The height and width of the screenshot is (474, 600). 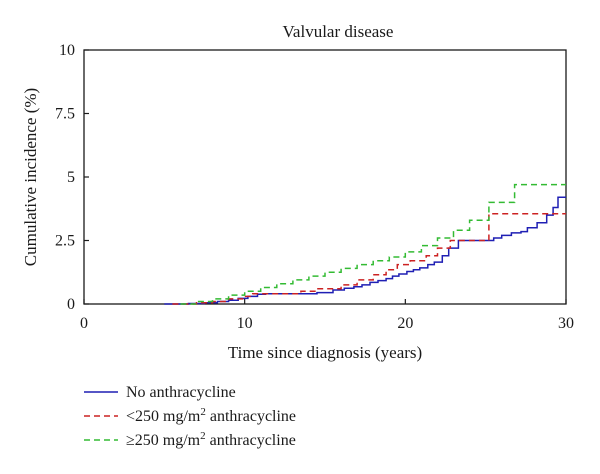 What do you see at coordinates (211, 415) in the screenshot?
I see `legend-label: <250 mg/m2 anthracycline` at bounding box center [211, 415].